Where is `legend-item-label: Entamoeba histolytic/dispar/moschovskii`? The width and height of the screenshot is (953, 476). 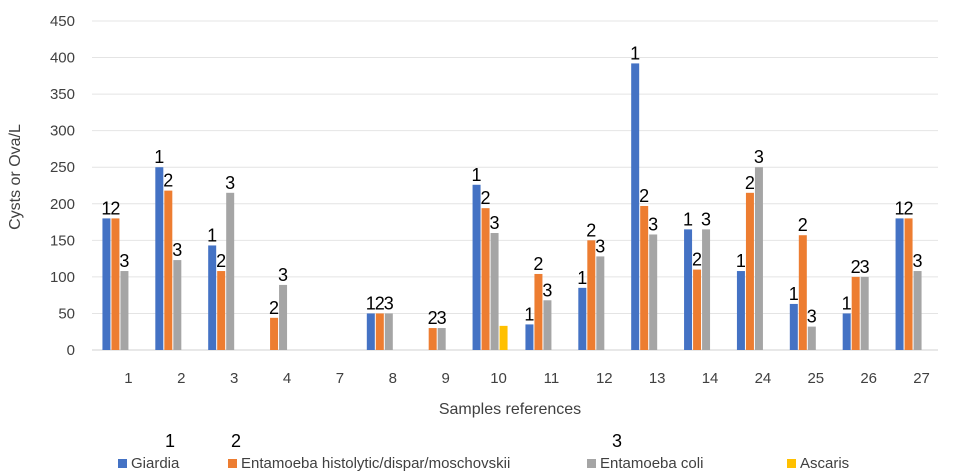
legend-item-label: Entamoeba histolytic/dispar/moschovskii is located at coordinates (375, 463).